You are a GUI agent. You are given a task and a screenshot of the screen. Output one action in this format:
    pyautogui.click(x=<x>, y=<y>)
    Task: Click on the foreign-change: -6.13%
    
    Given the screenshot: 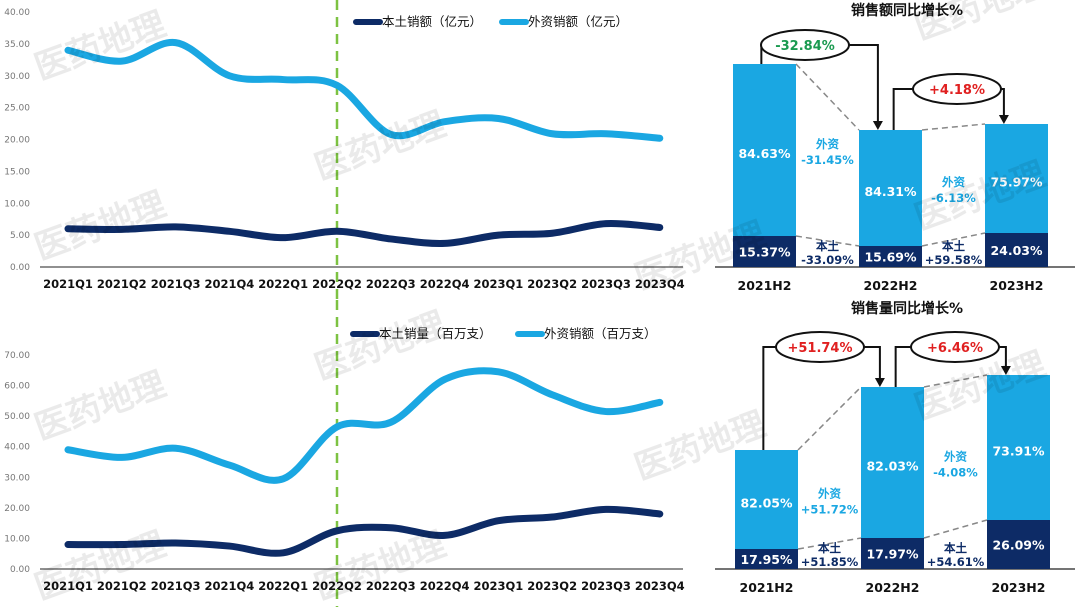 What is the action you would take?
    pyautogui.click(x=953, y=198)
    